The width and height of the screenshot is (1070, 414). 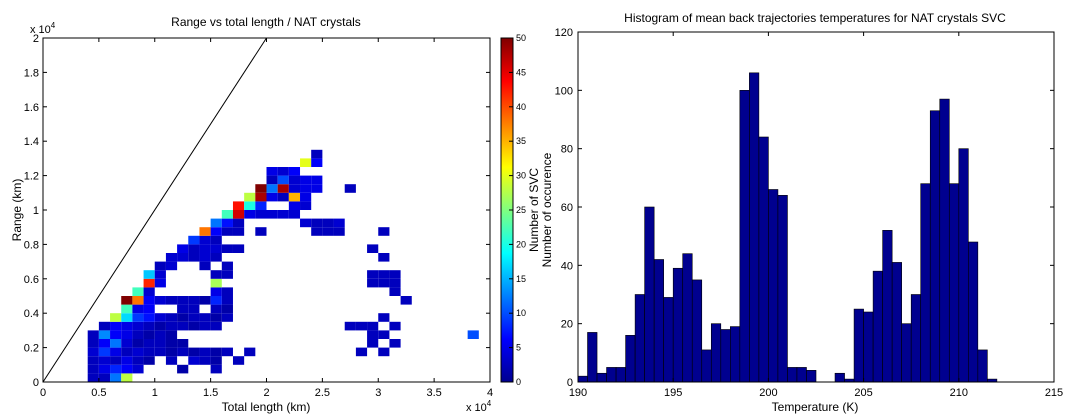 I want to click on heatmap-x-tick-label: 0.5, so click(x=98, y=393).